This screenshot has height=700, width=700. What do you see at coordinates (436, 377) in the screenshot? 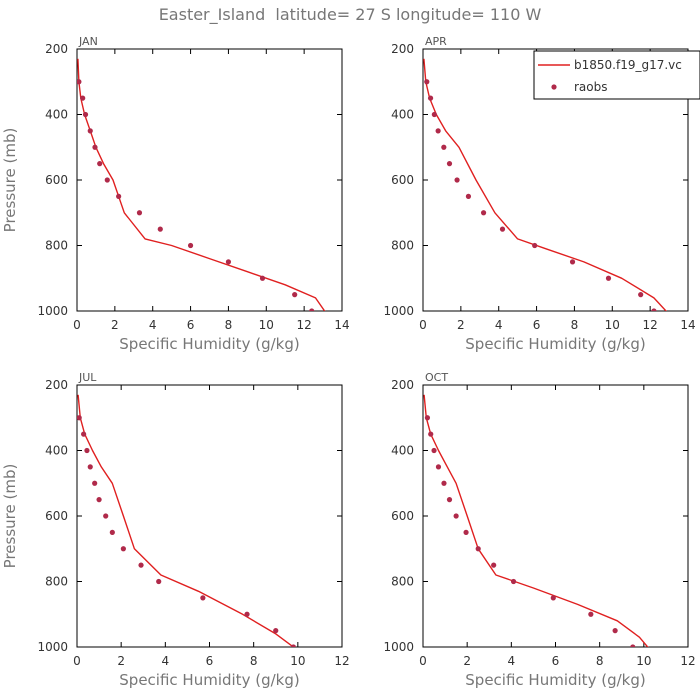
I see `panel-label-oct: OCT` at bounding box center [436, 377].